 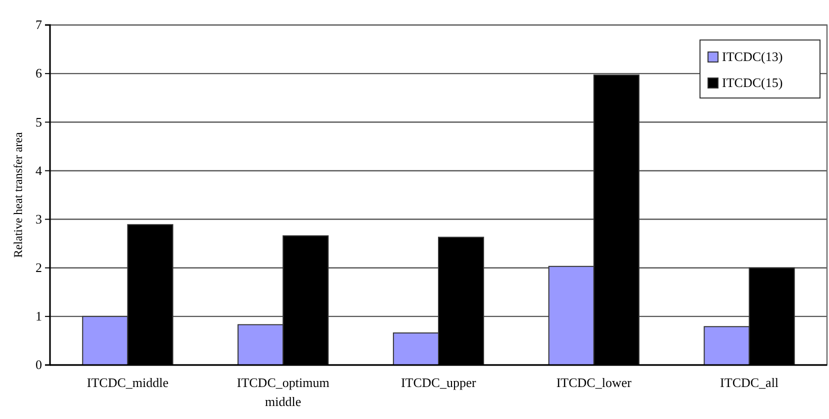 I want to click on y-tick-label: 5, so click(x=39, y=122).